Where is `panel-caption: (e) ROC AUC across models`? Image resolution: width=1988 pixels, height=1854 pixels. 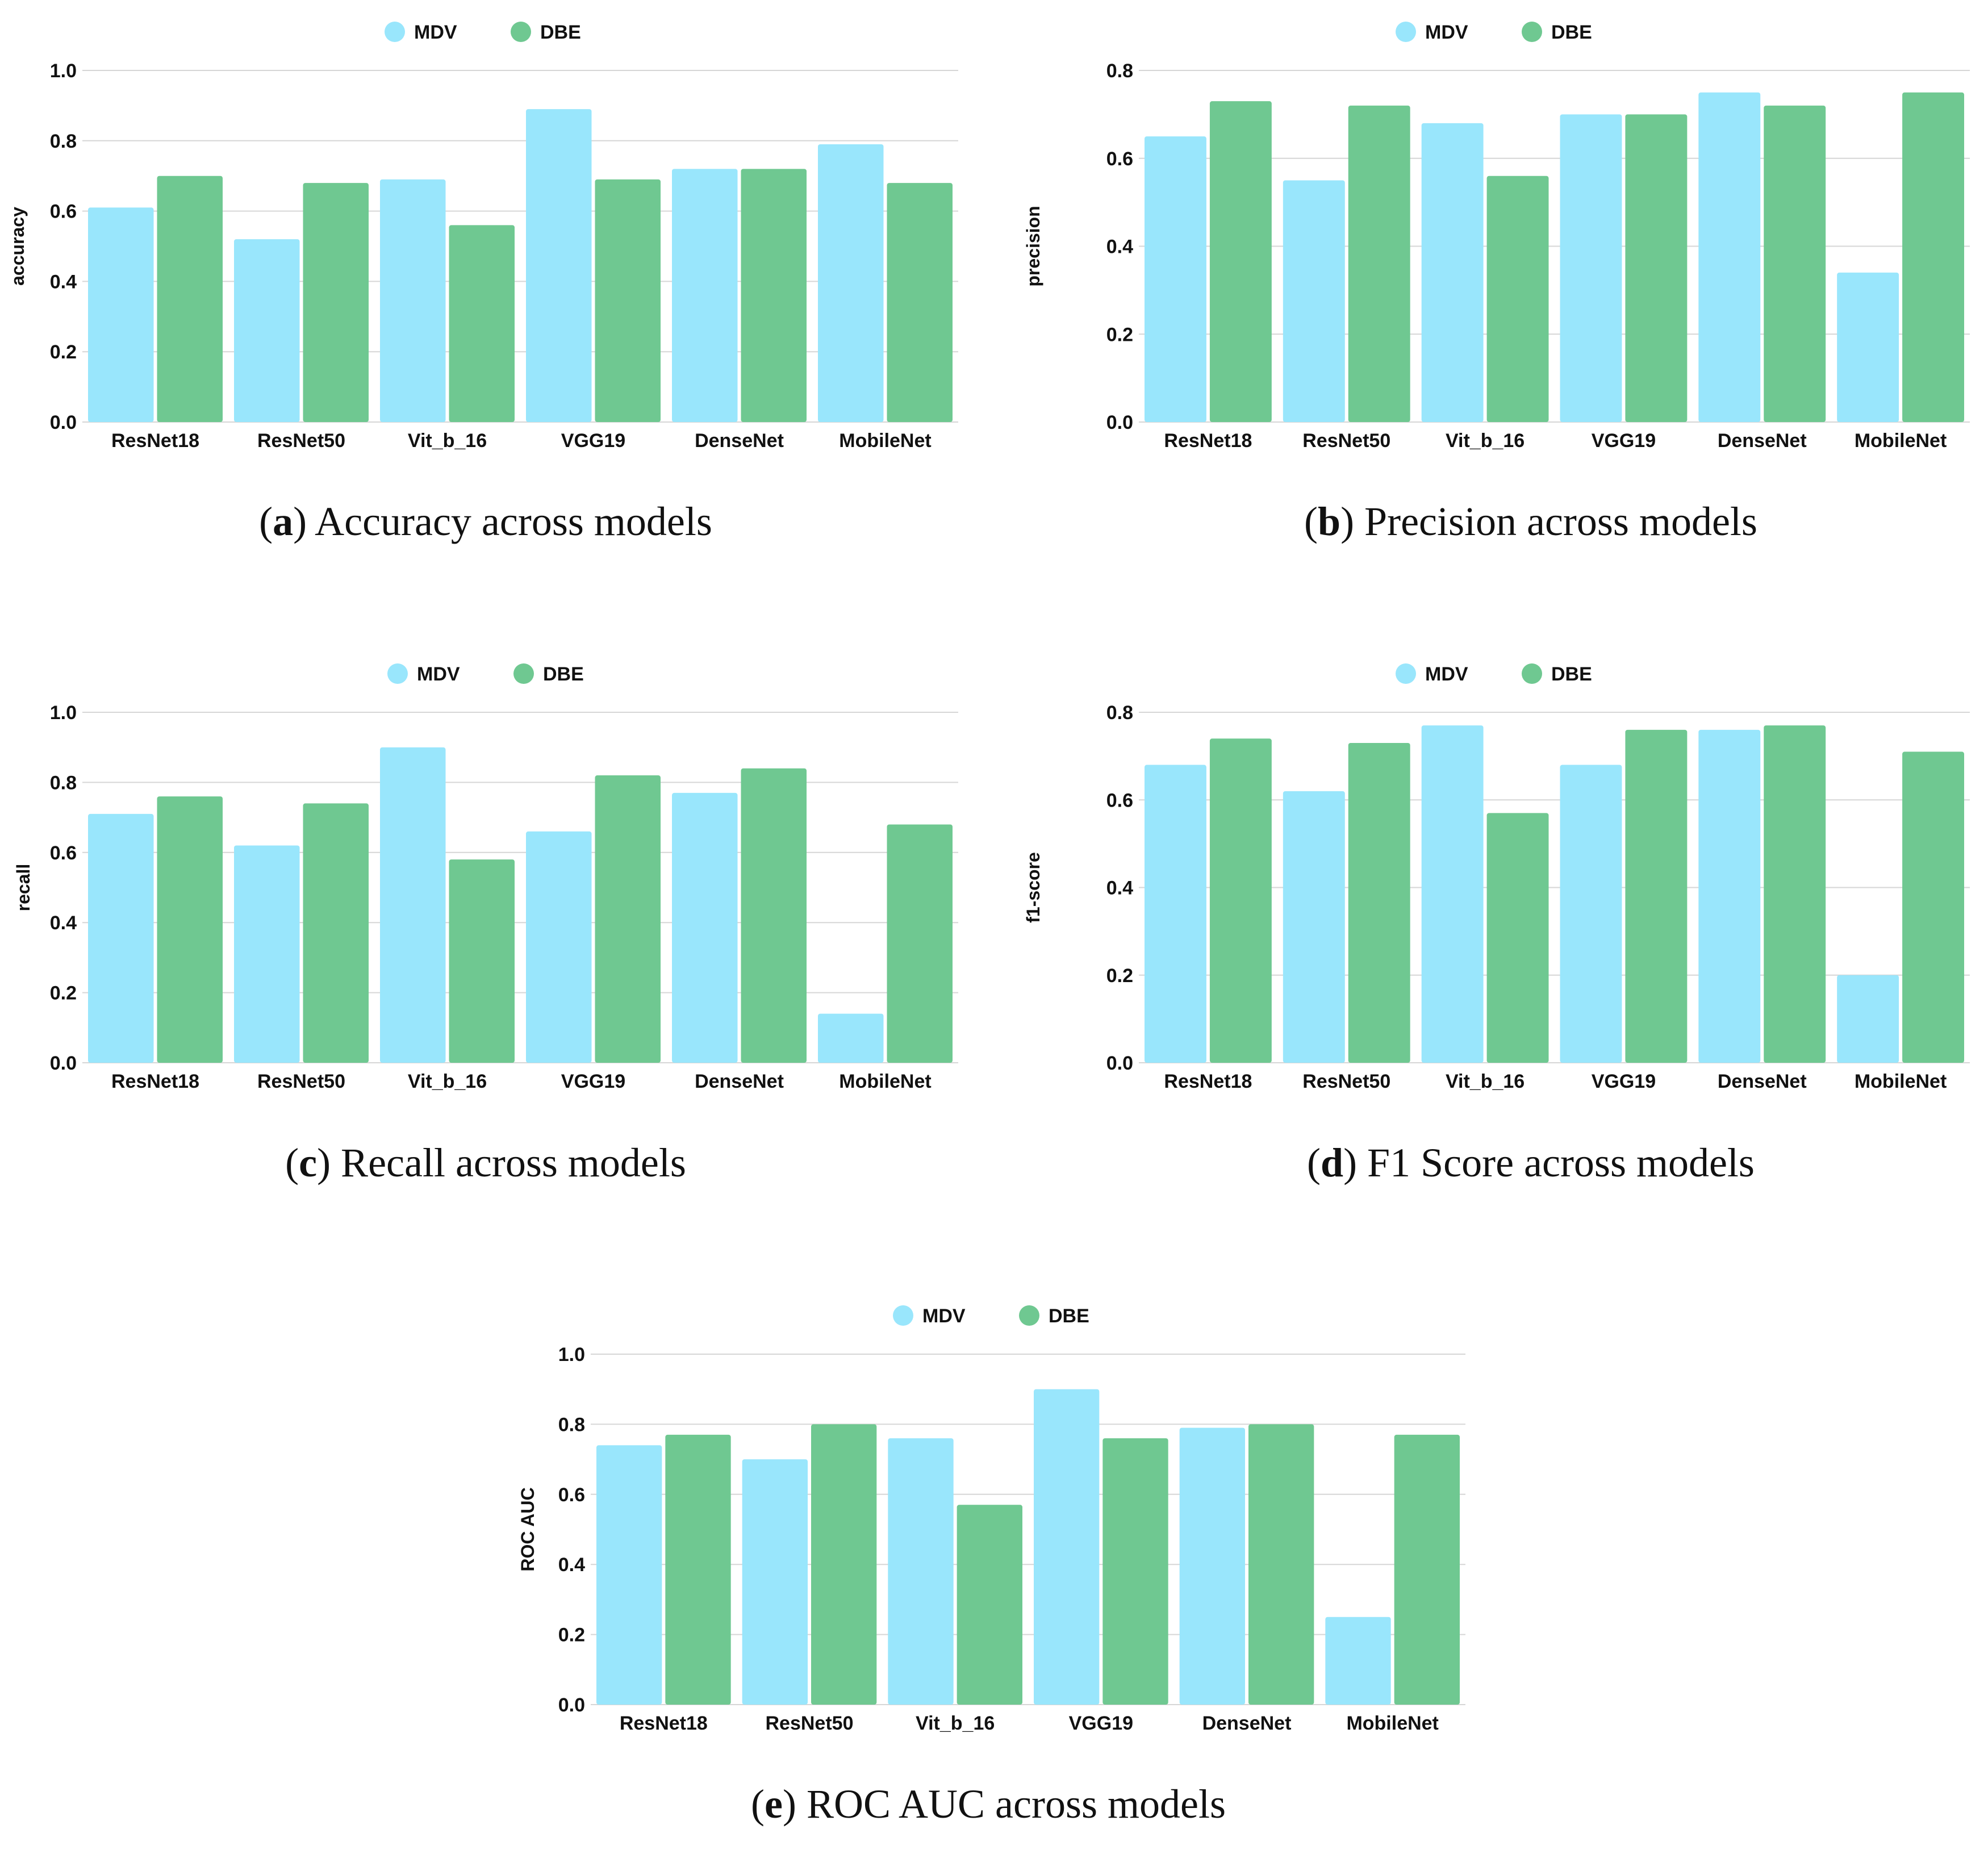 panel-caption: (e) ROC AUC across models is located at coordinates (988, 1804).